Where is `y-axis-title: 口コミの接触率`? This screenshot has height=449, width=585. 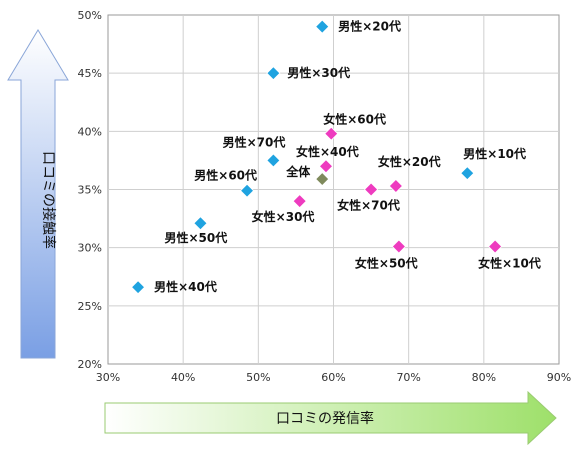
y-axis-title: 口コミの接触率 is located at coordinates (48, 200).